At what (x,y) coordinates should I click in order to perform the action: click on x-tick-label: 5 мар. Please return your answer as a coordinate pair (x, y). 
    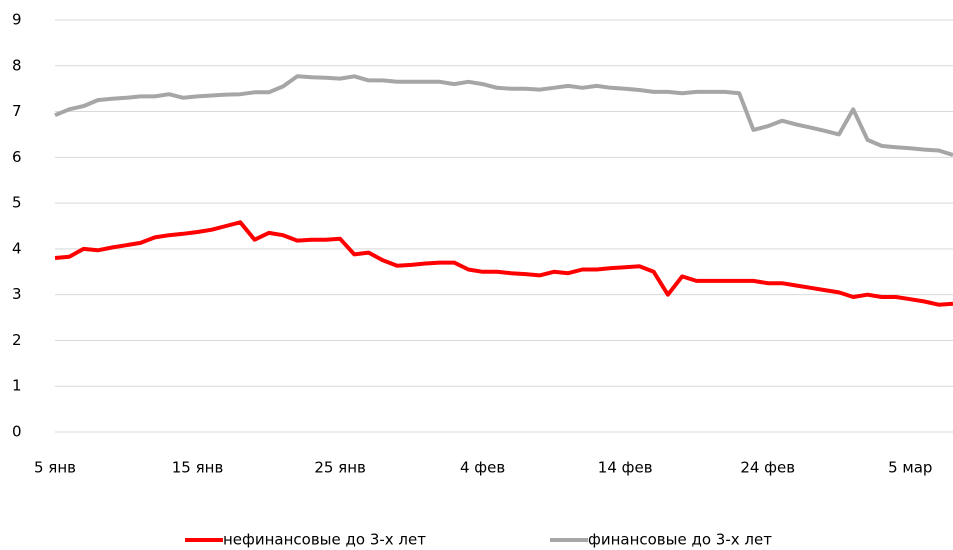
    Looking at the image, I should click on (910, 468).